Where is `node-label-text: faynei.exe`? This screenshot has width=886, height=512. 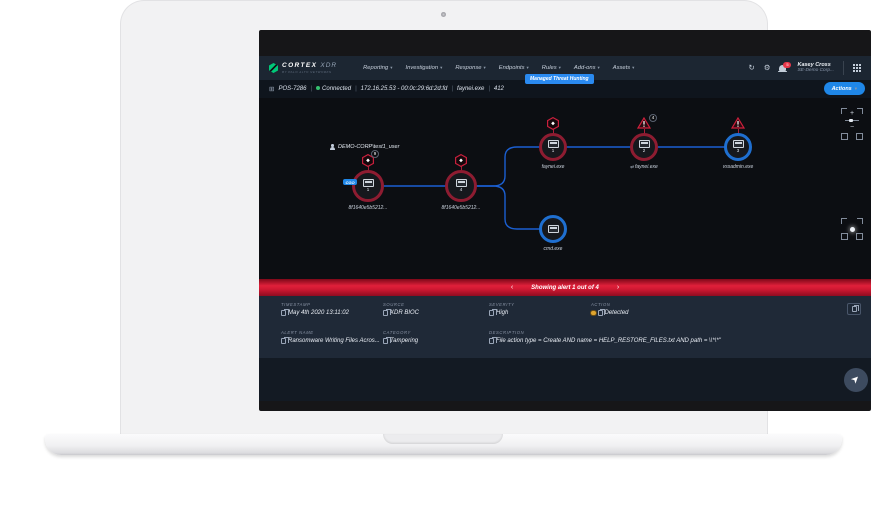
node-label-text: faynei.exe is located at coordinates (646, 167).